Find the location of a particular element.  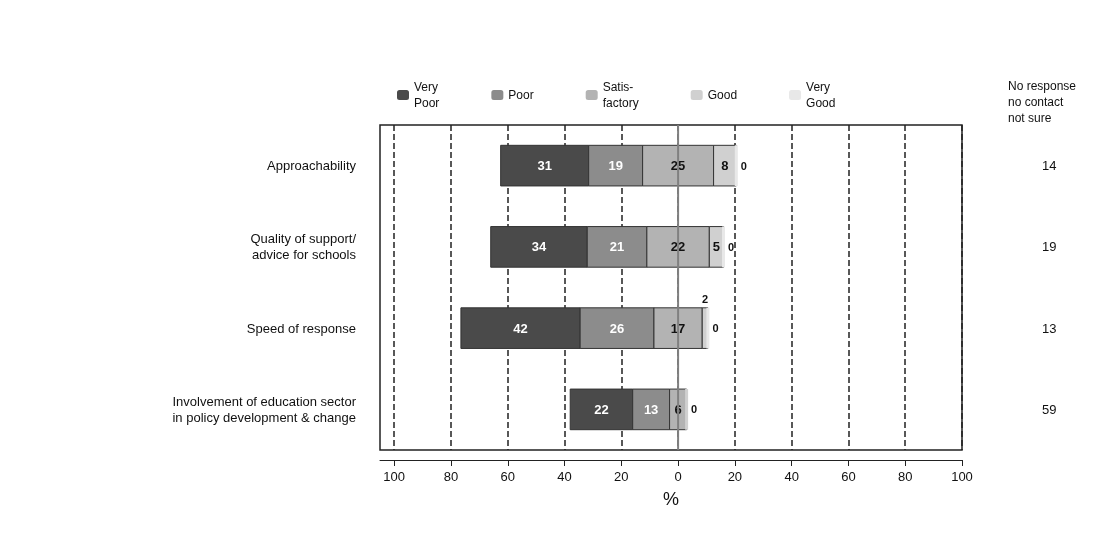

data-label: 17 is located at coordinates (678, 328).